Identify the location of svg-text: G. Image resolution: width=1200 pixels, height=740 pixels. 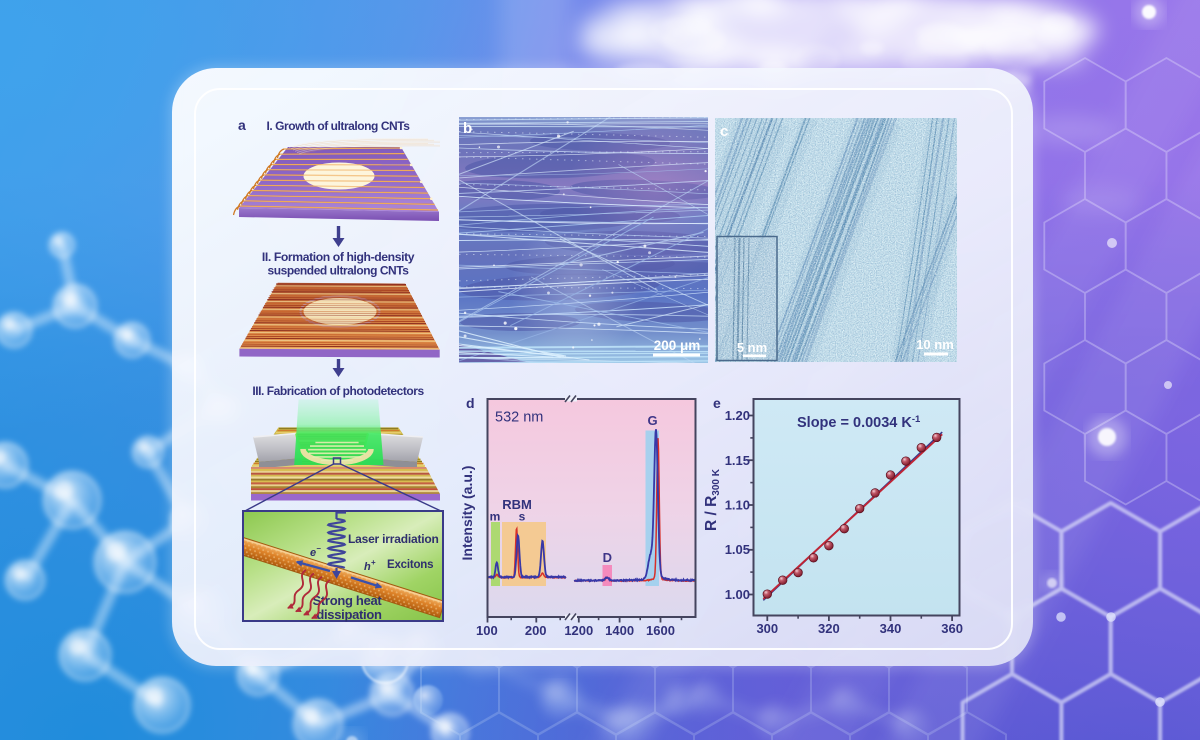
(653, 420).